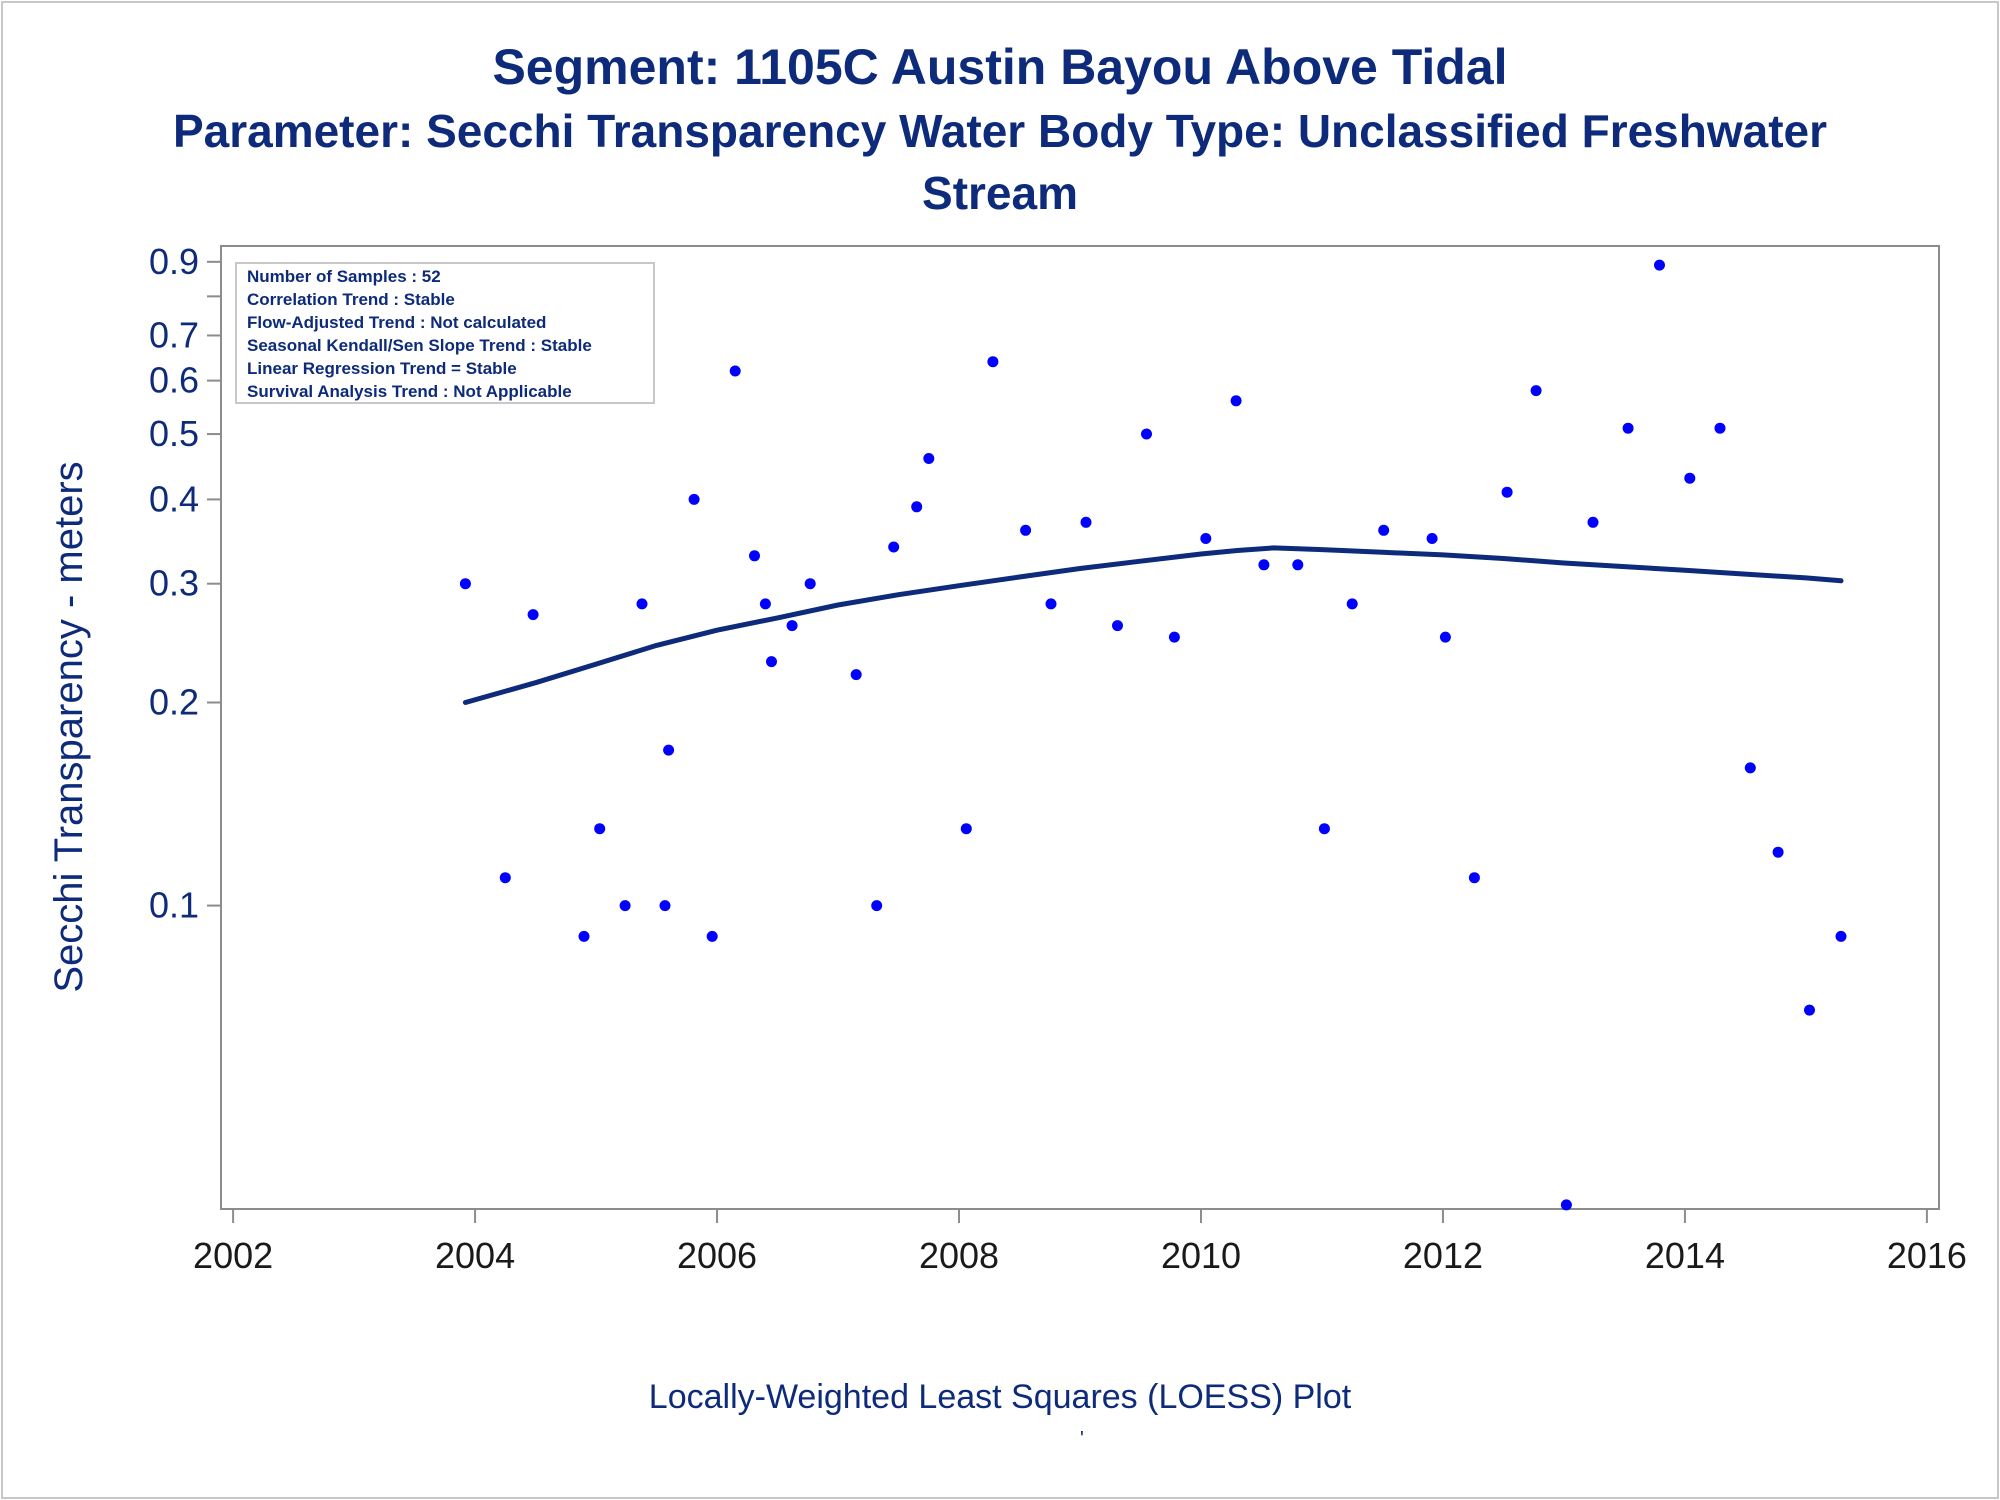 This screenshot has height=1500, width=2000. I want to click on x-tick-label-2016: 2016, so click(1927, 1255).